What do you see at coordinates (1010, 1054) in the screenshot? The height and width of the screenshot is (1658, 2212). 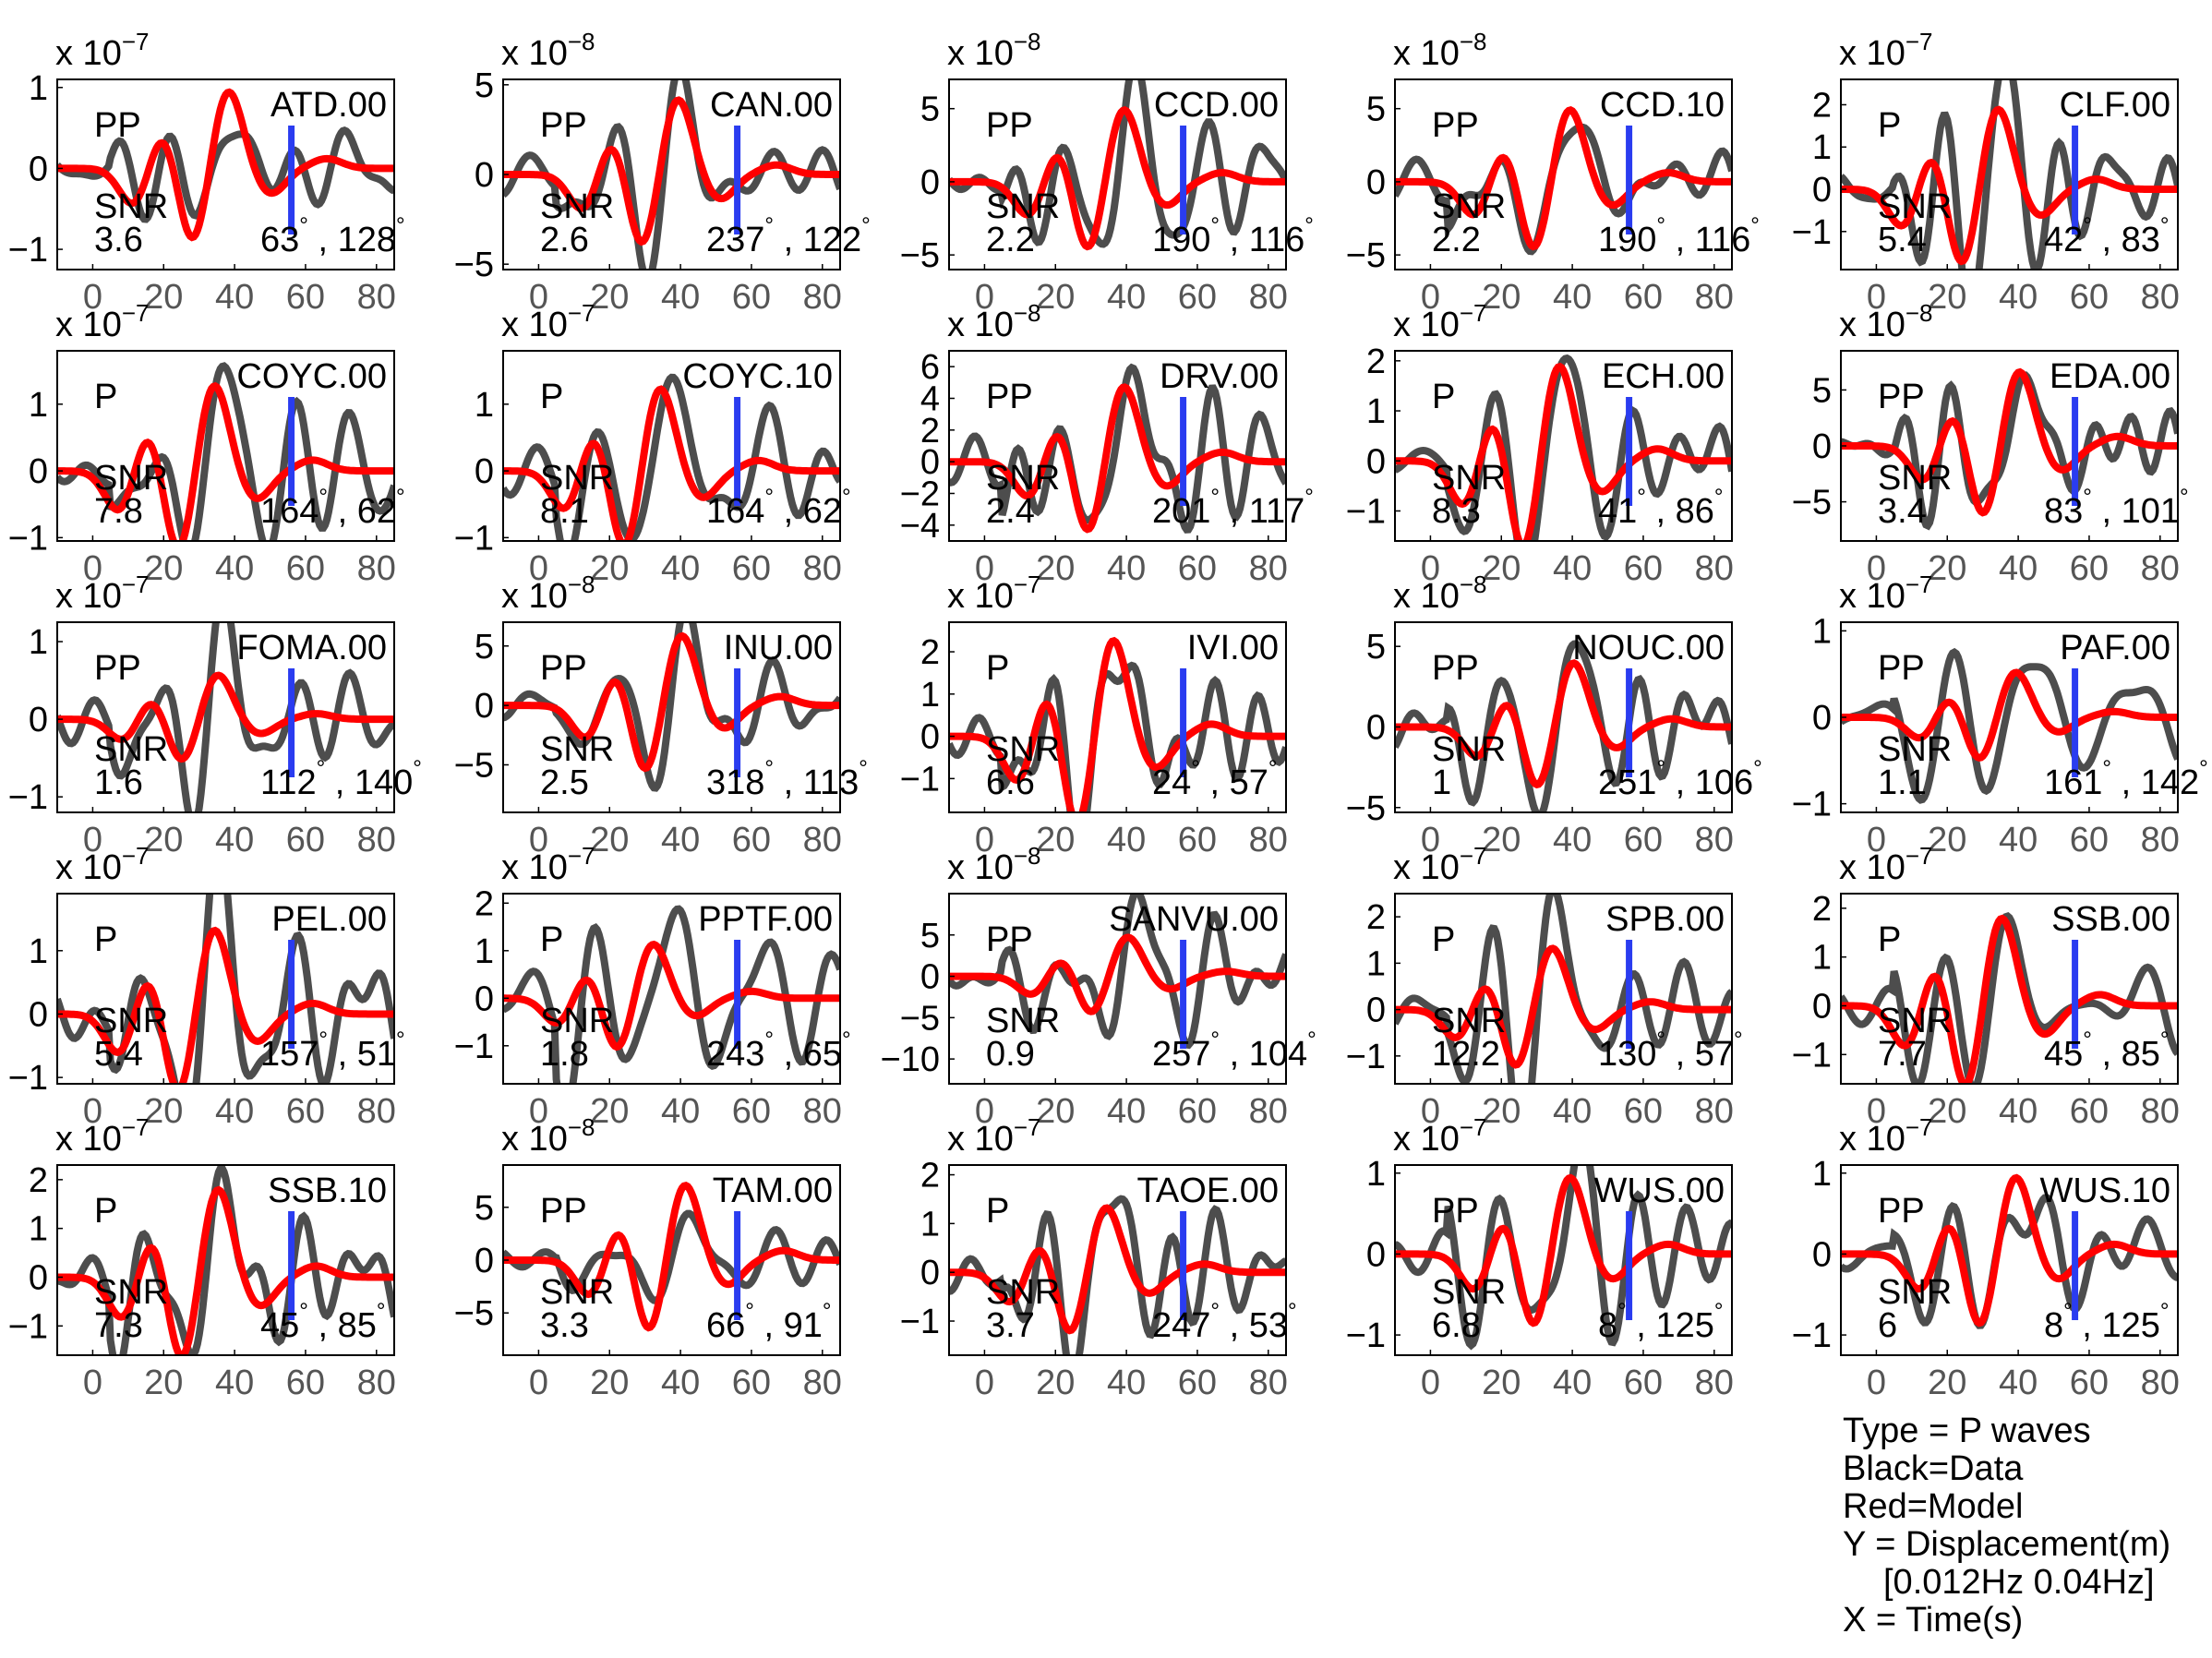 I see `snr-value: 0.9` at bounding box center [1010, 1054].